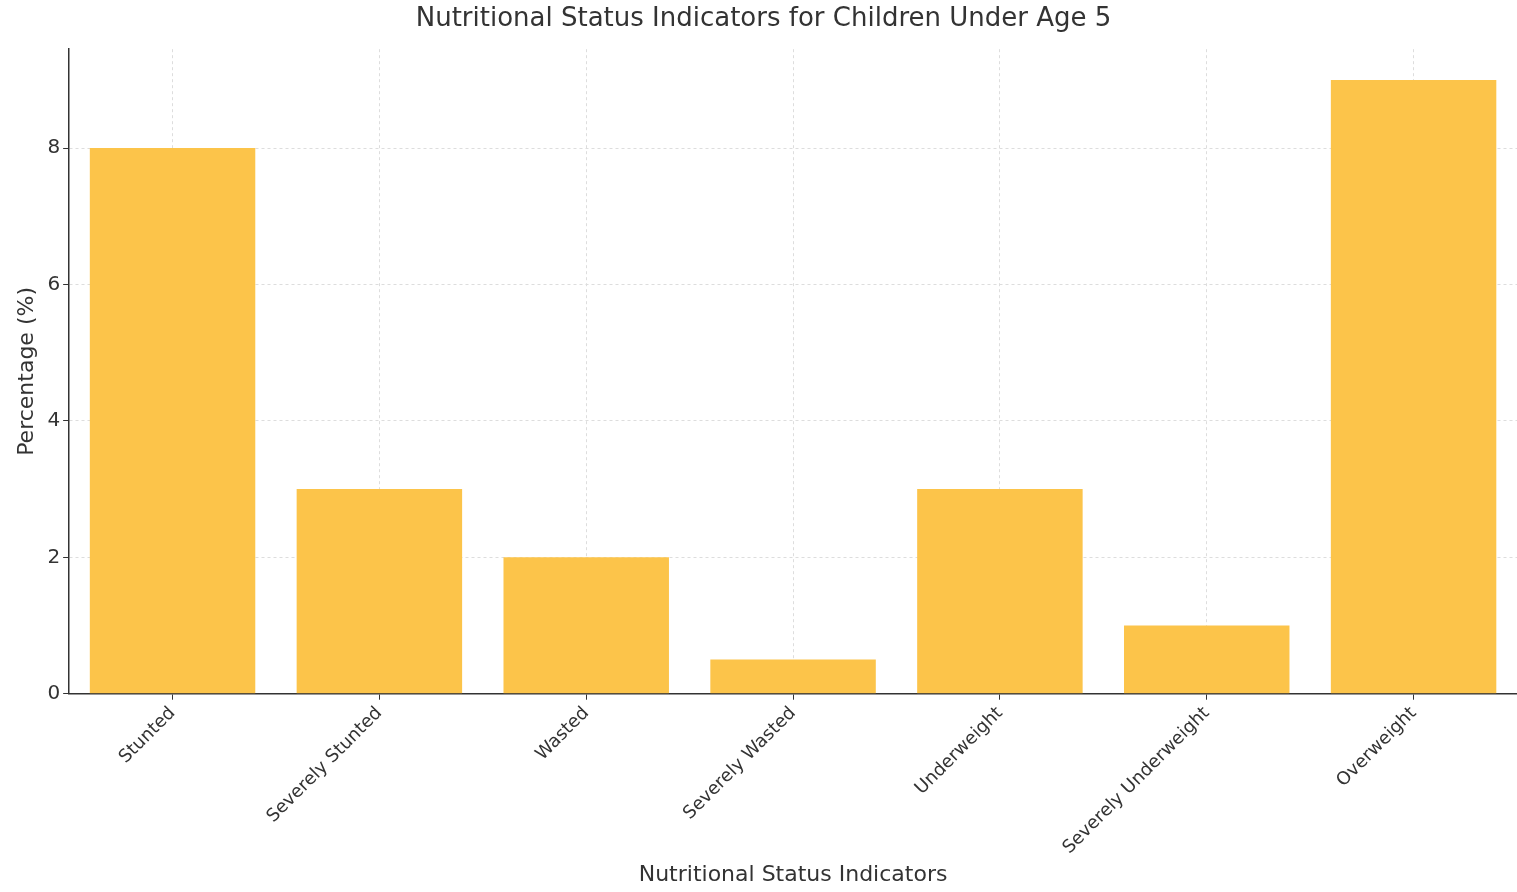 This screenshot has width=1517, height=892. Describe the element at coordinates (54, 282) in the screenshot. I see `y-tick-label: 6` at that location.